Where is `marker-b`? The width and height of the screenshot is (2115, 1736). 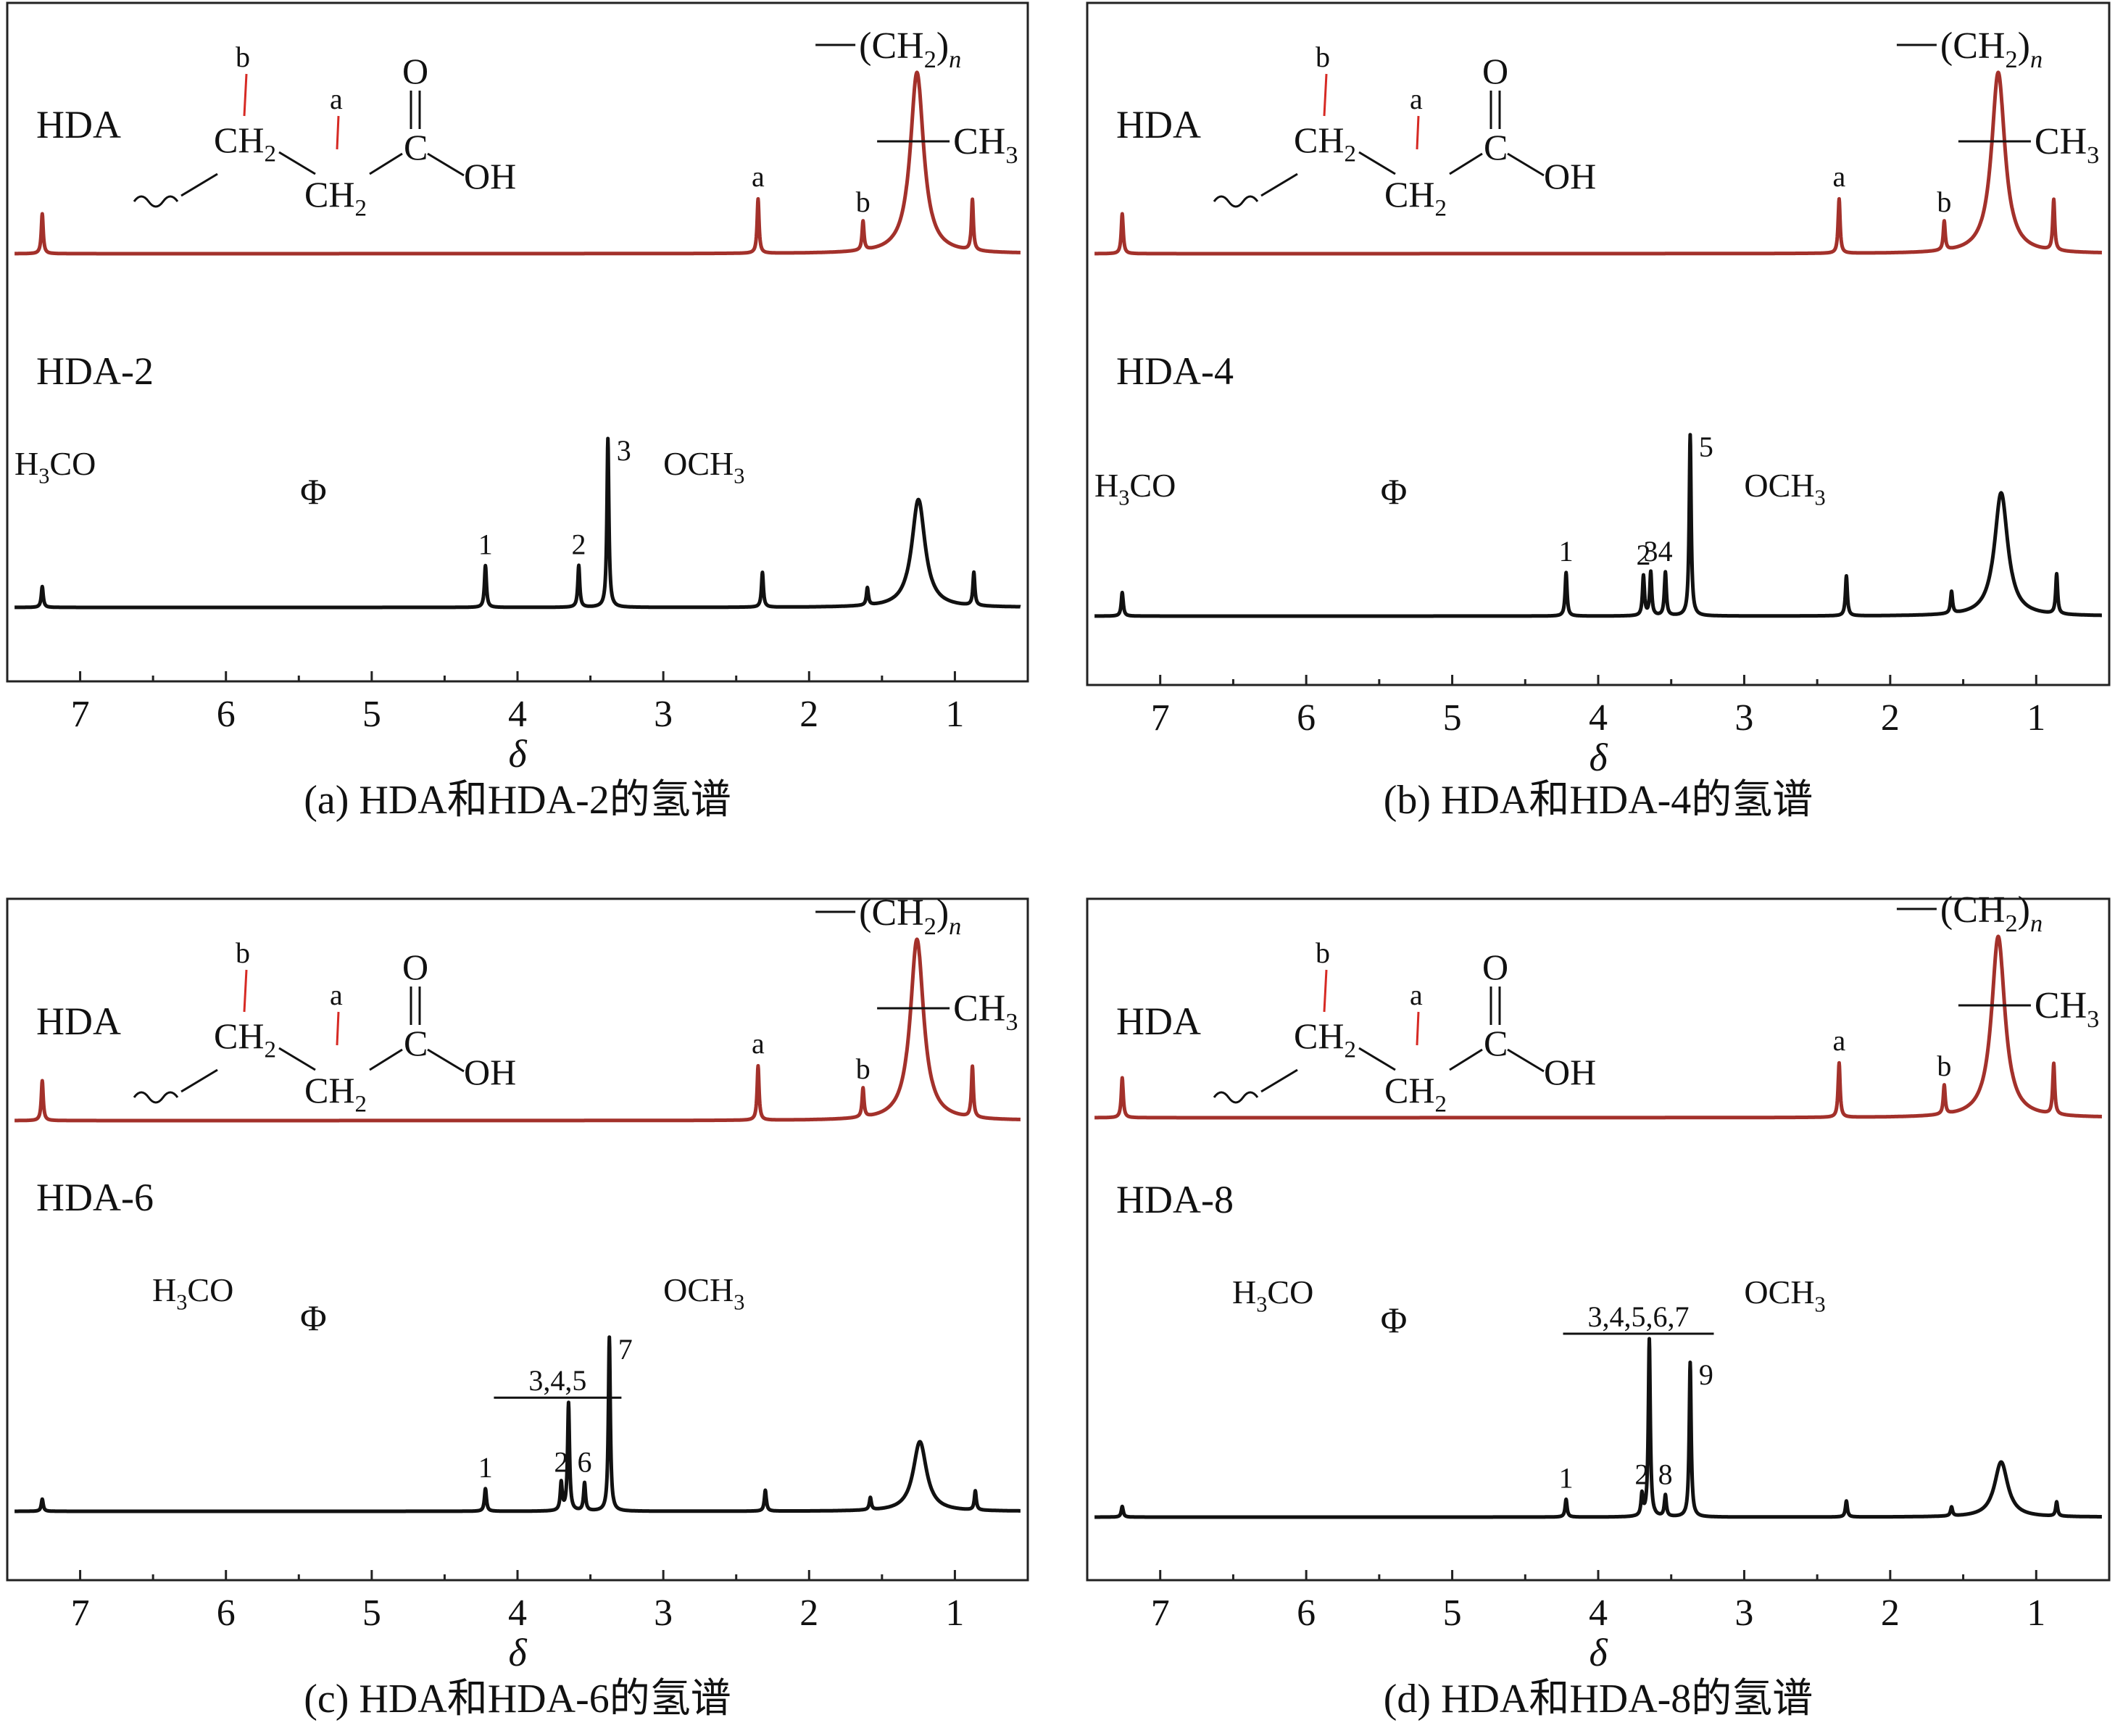 marker-b is located at coordinates (1325, 95).